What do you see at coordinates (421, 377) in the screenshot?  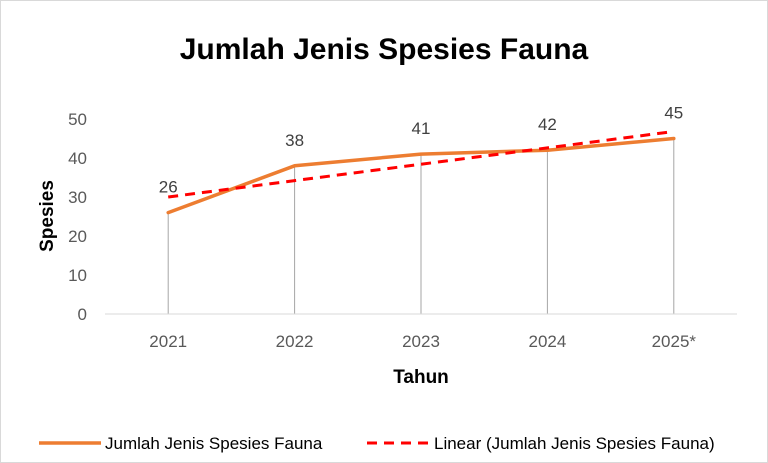 I see `x-axis-title: Tahun` at bounding box center [421, 377].